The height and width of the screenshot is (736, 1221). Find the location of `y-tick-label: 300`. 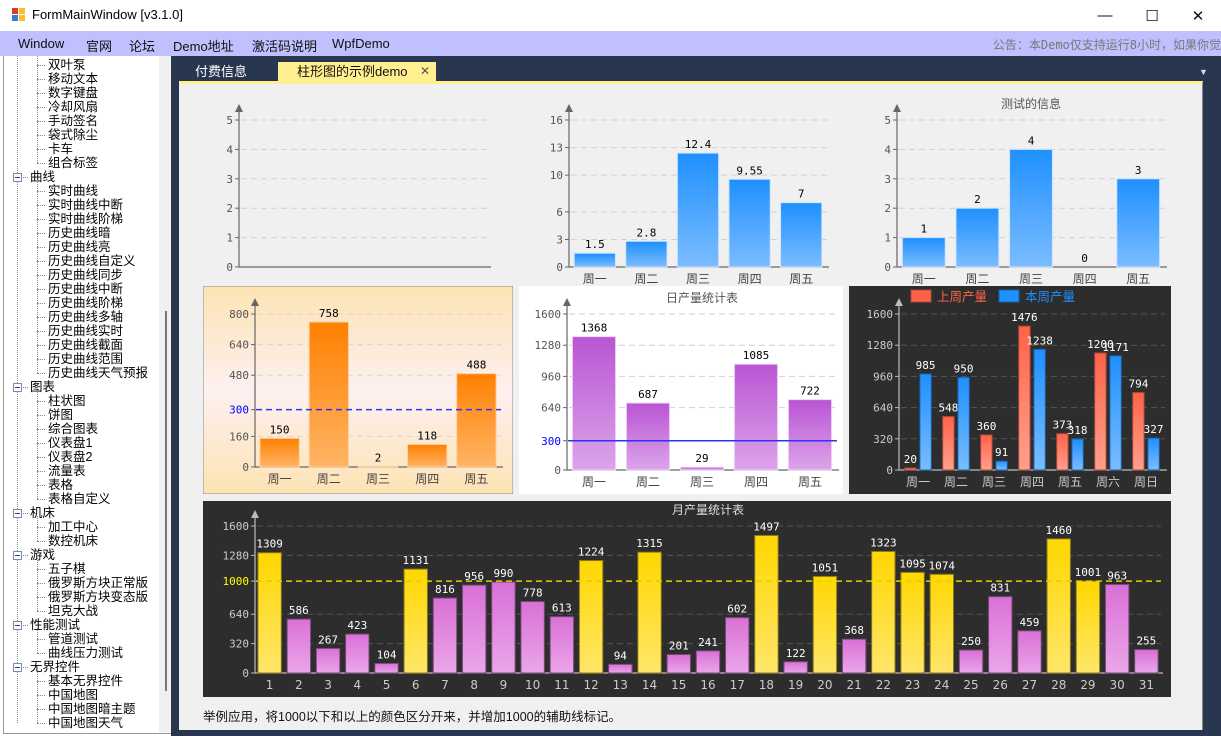

y-tick-label: 300 is located at coordinates (551, 441).